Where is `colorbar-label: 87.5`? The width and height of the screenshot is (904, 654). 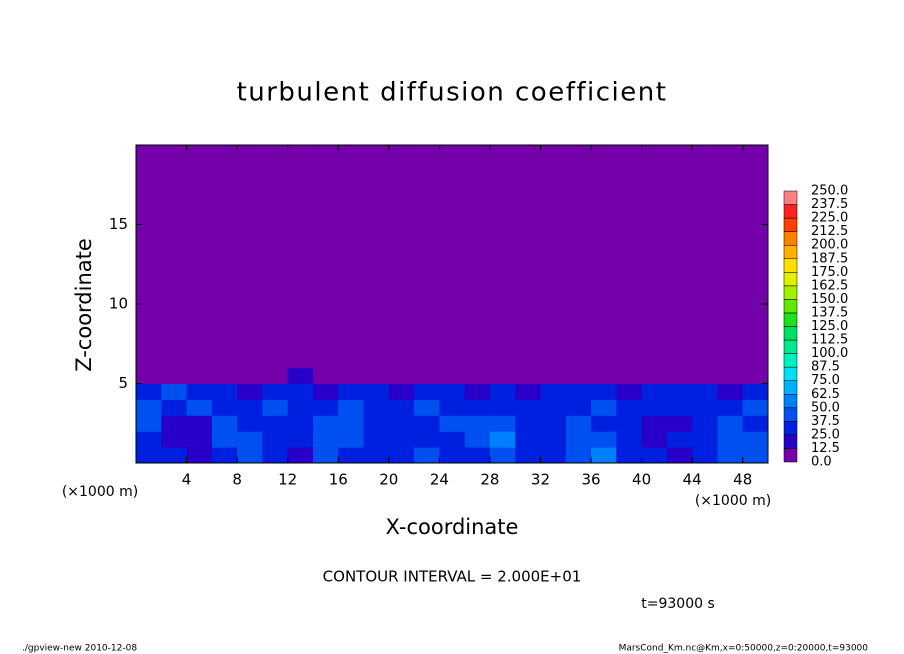 colorbar-label: 87.5 is located at coordinates (825, 367).